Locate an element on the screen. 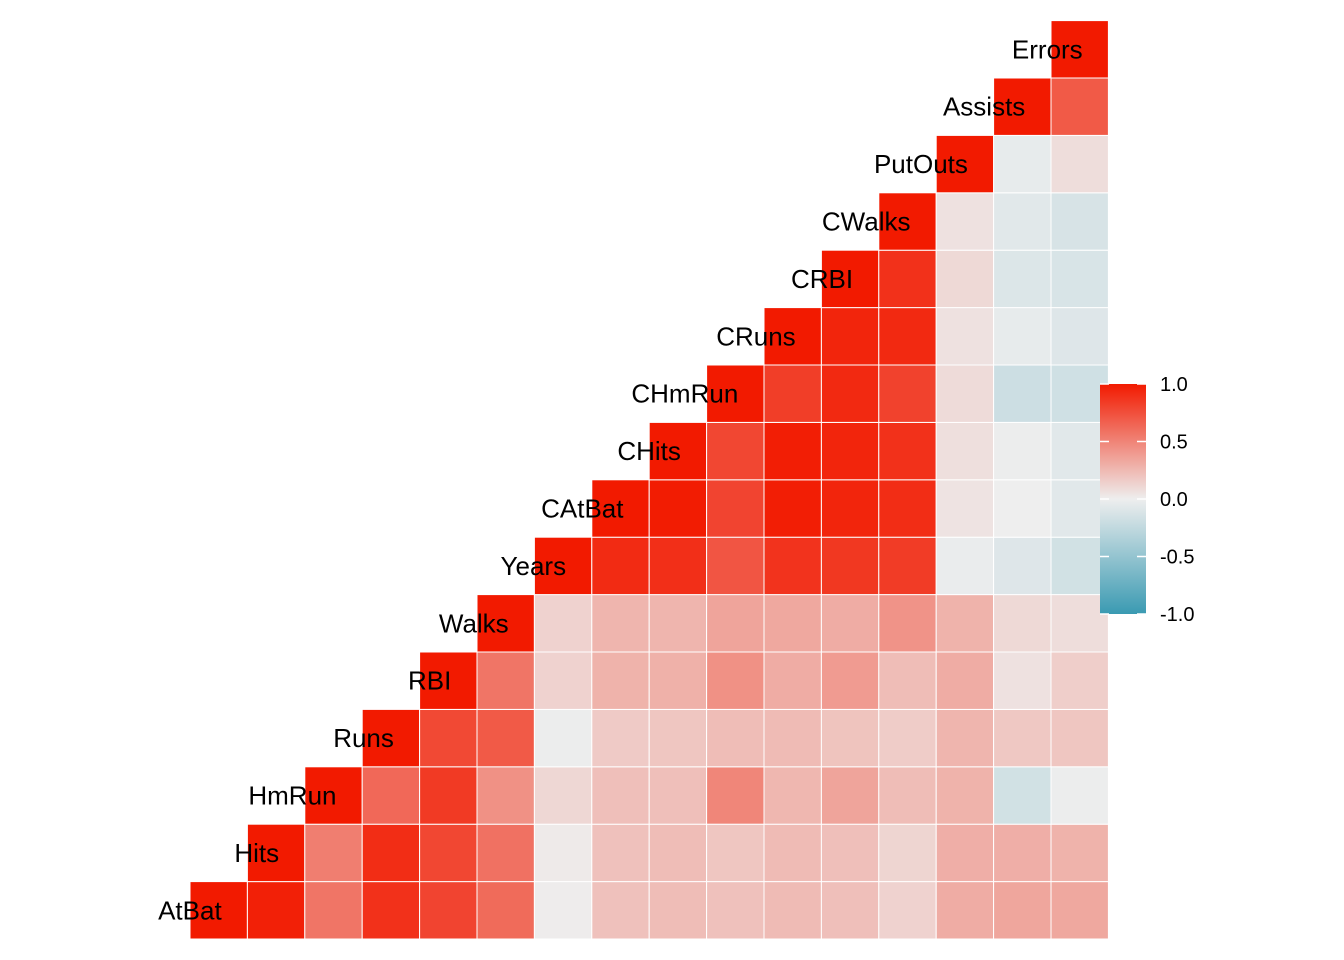 The height and width of the screenshot is (960, 1344). heatmap-cell-walks-cwalks is located at coordinates (907, 623).